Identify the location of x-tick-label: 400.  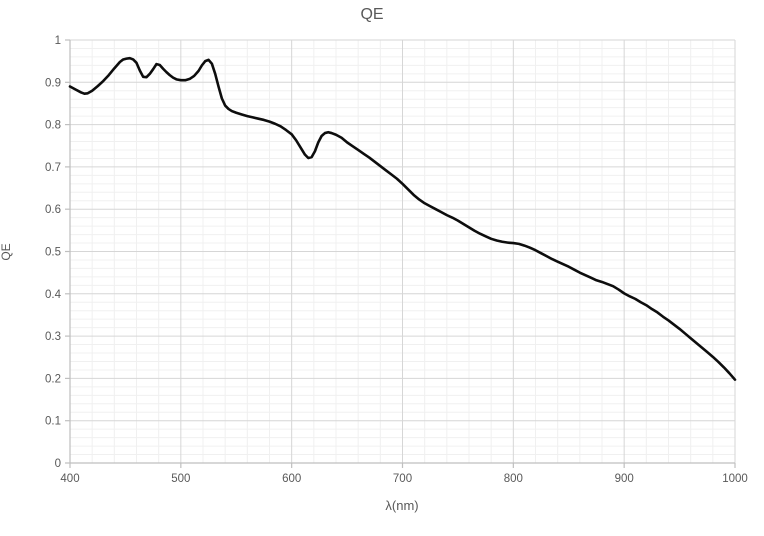
(69, 479).